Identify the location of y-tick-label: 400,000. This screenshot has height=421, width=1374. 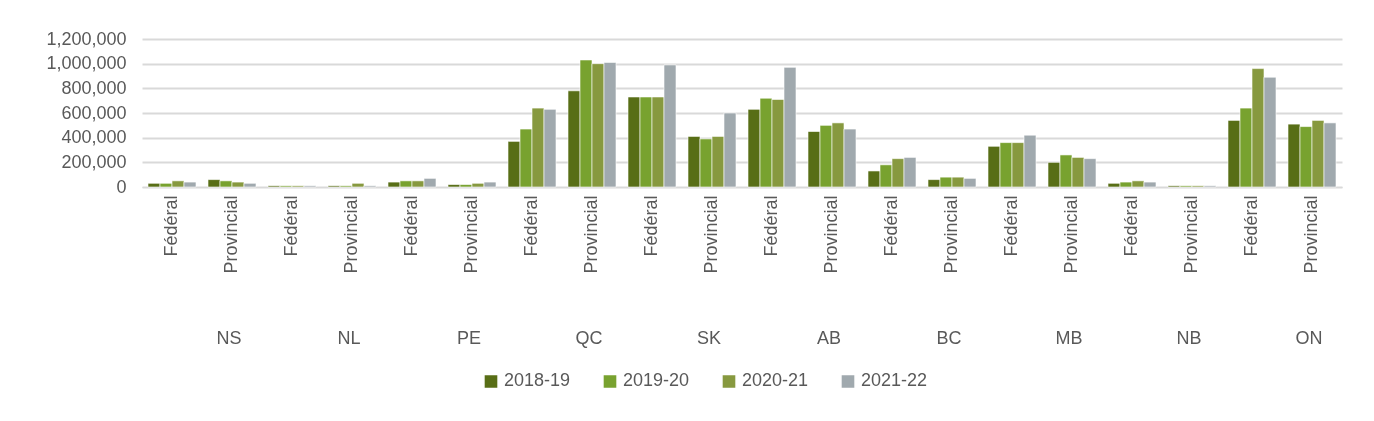
(94, 137).